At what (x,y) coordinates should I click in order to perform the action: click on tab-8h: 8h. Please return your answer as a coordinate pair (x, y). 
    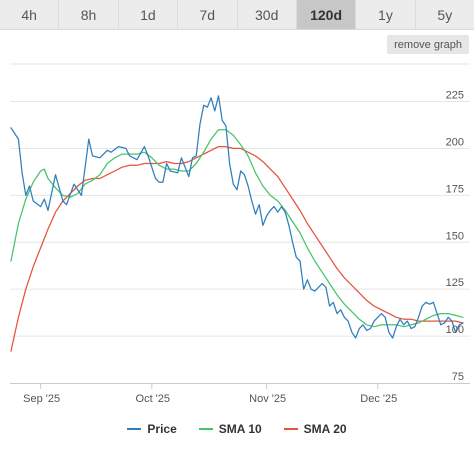
    Looking at the image, I should click on (89, 14).